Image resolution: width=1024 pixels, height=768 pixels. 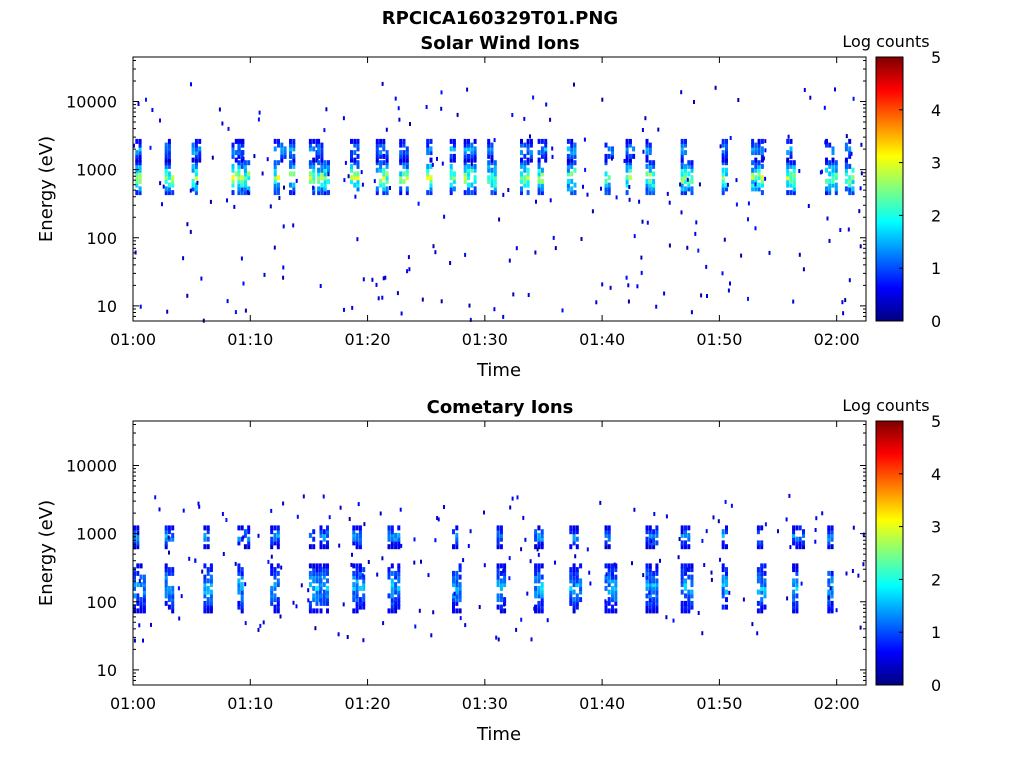 What do you see at coordinates (936, 215) in the screenshot?
I see `colorbar-tick-label: 2` at bounding box center [936, 215].